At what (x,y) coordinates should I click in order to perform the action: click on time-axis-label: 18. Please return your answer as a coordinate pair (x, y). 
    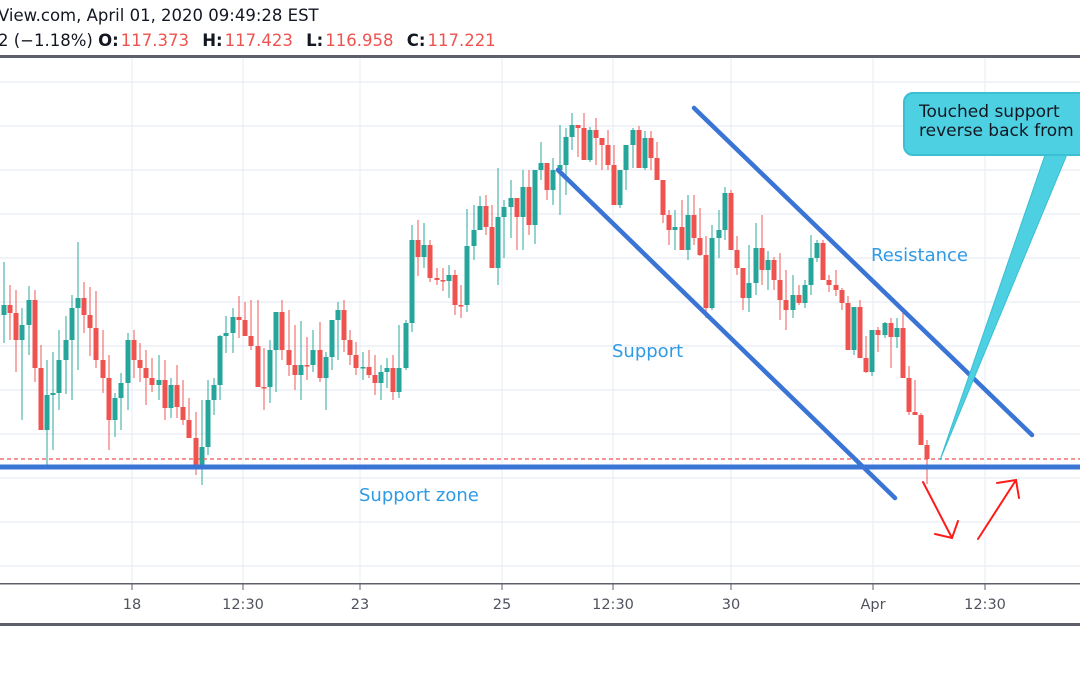
    Looking at the image, I should click on (132, 605).